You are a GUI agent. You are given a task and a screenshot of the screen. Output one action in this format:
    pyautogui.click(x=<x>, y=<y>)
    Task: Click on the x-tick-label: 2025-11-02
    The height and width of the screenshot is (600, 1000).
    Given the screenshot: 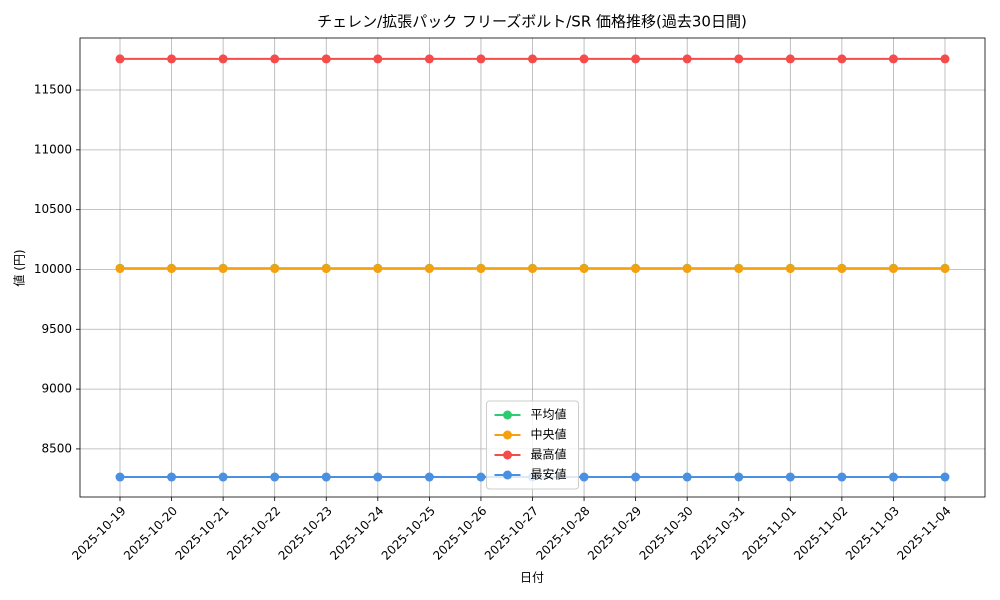 What is the action you would take?
    pyautogui.click(x=820, y=533)
    